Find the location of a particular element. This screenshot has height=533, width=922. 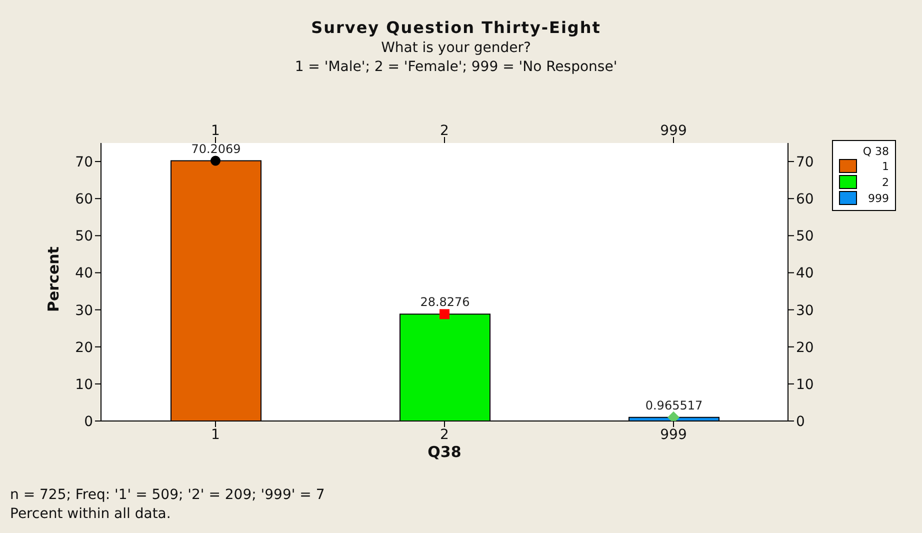

y-tick-label: 10 is located at coordinates (84, 384).